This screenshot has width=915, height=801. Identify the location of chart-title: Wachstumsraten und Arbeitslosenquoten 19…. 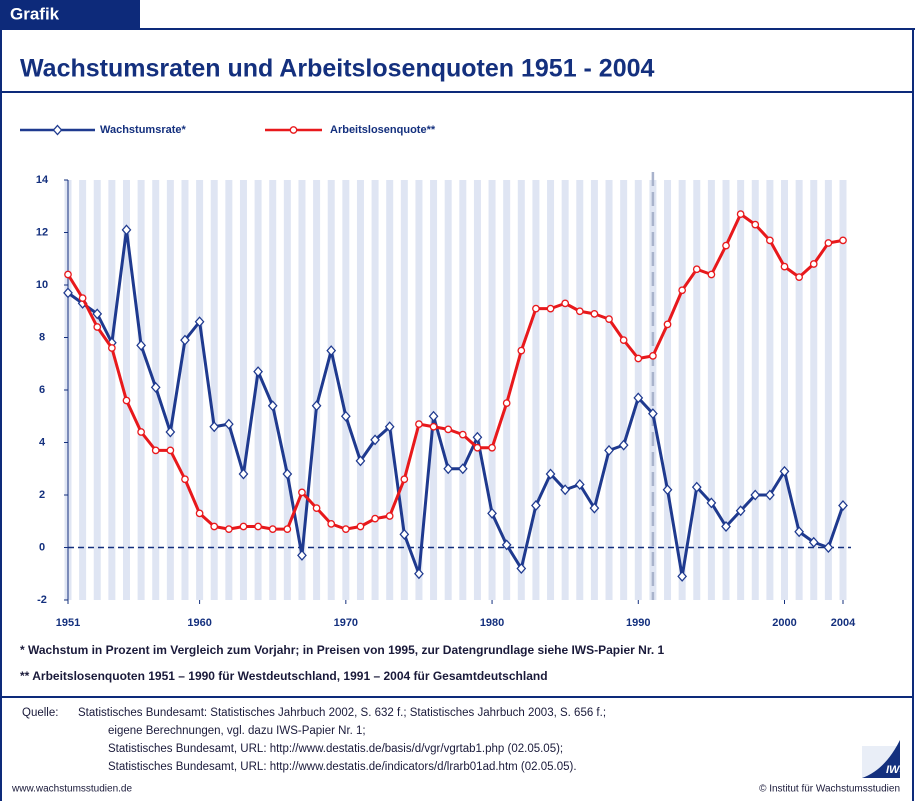
(337, 69).